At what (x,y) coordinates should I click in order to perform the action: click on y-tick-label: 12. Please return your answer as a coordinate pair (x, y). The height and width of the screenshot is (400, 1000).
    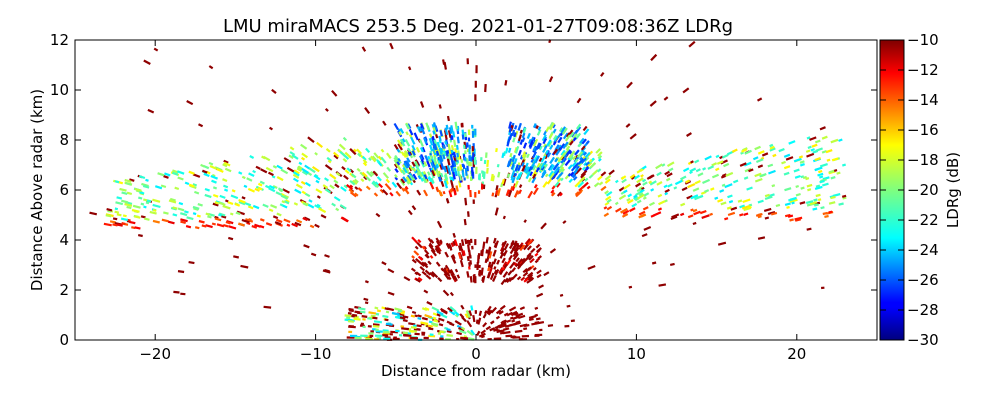
    Looking at the image, I should click on (59, 40).